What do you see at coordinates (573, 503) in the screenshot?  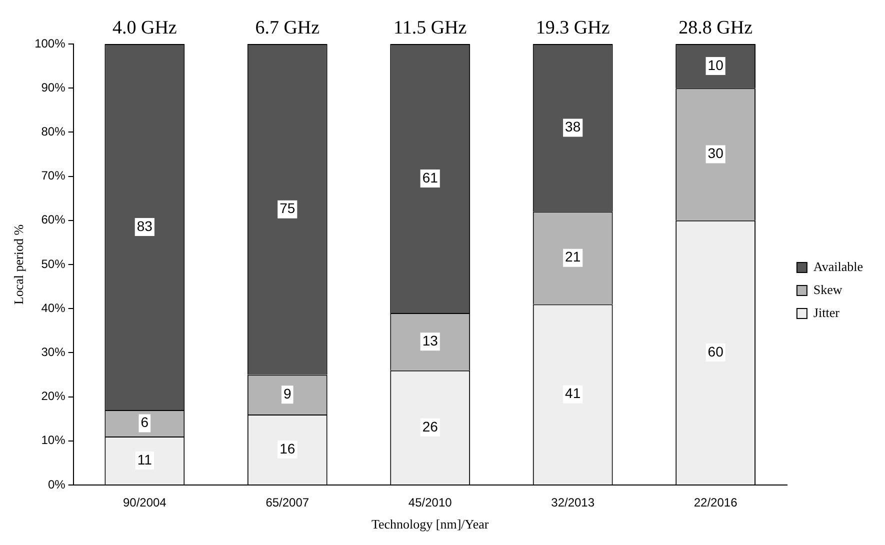 I see `x-tick-label: 32/2013` at bounding box center [573, 503].